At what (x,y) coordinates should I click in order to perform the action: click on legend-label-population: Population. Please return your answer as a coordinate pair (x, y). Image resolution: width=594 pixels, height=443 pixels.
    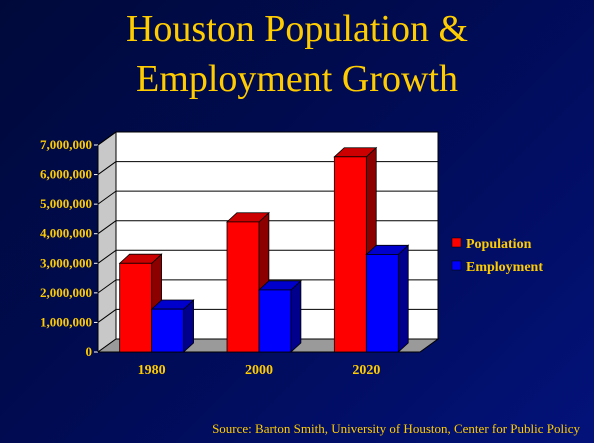
    Looking at the image, I should click on (499, 244).